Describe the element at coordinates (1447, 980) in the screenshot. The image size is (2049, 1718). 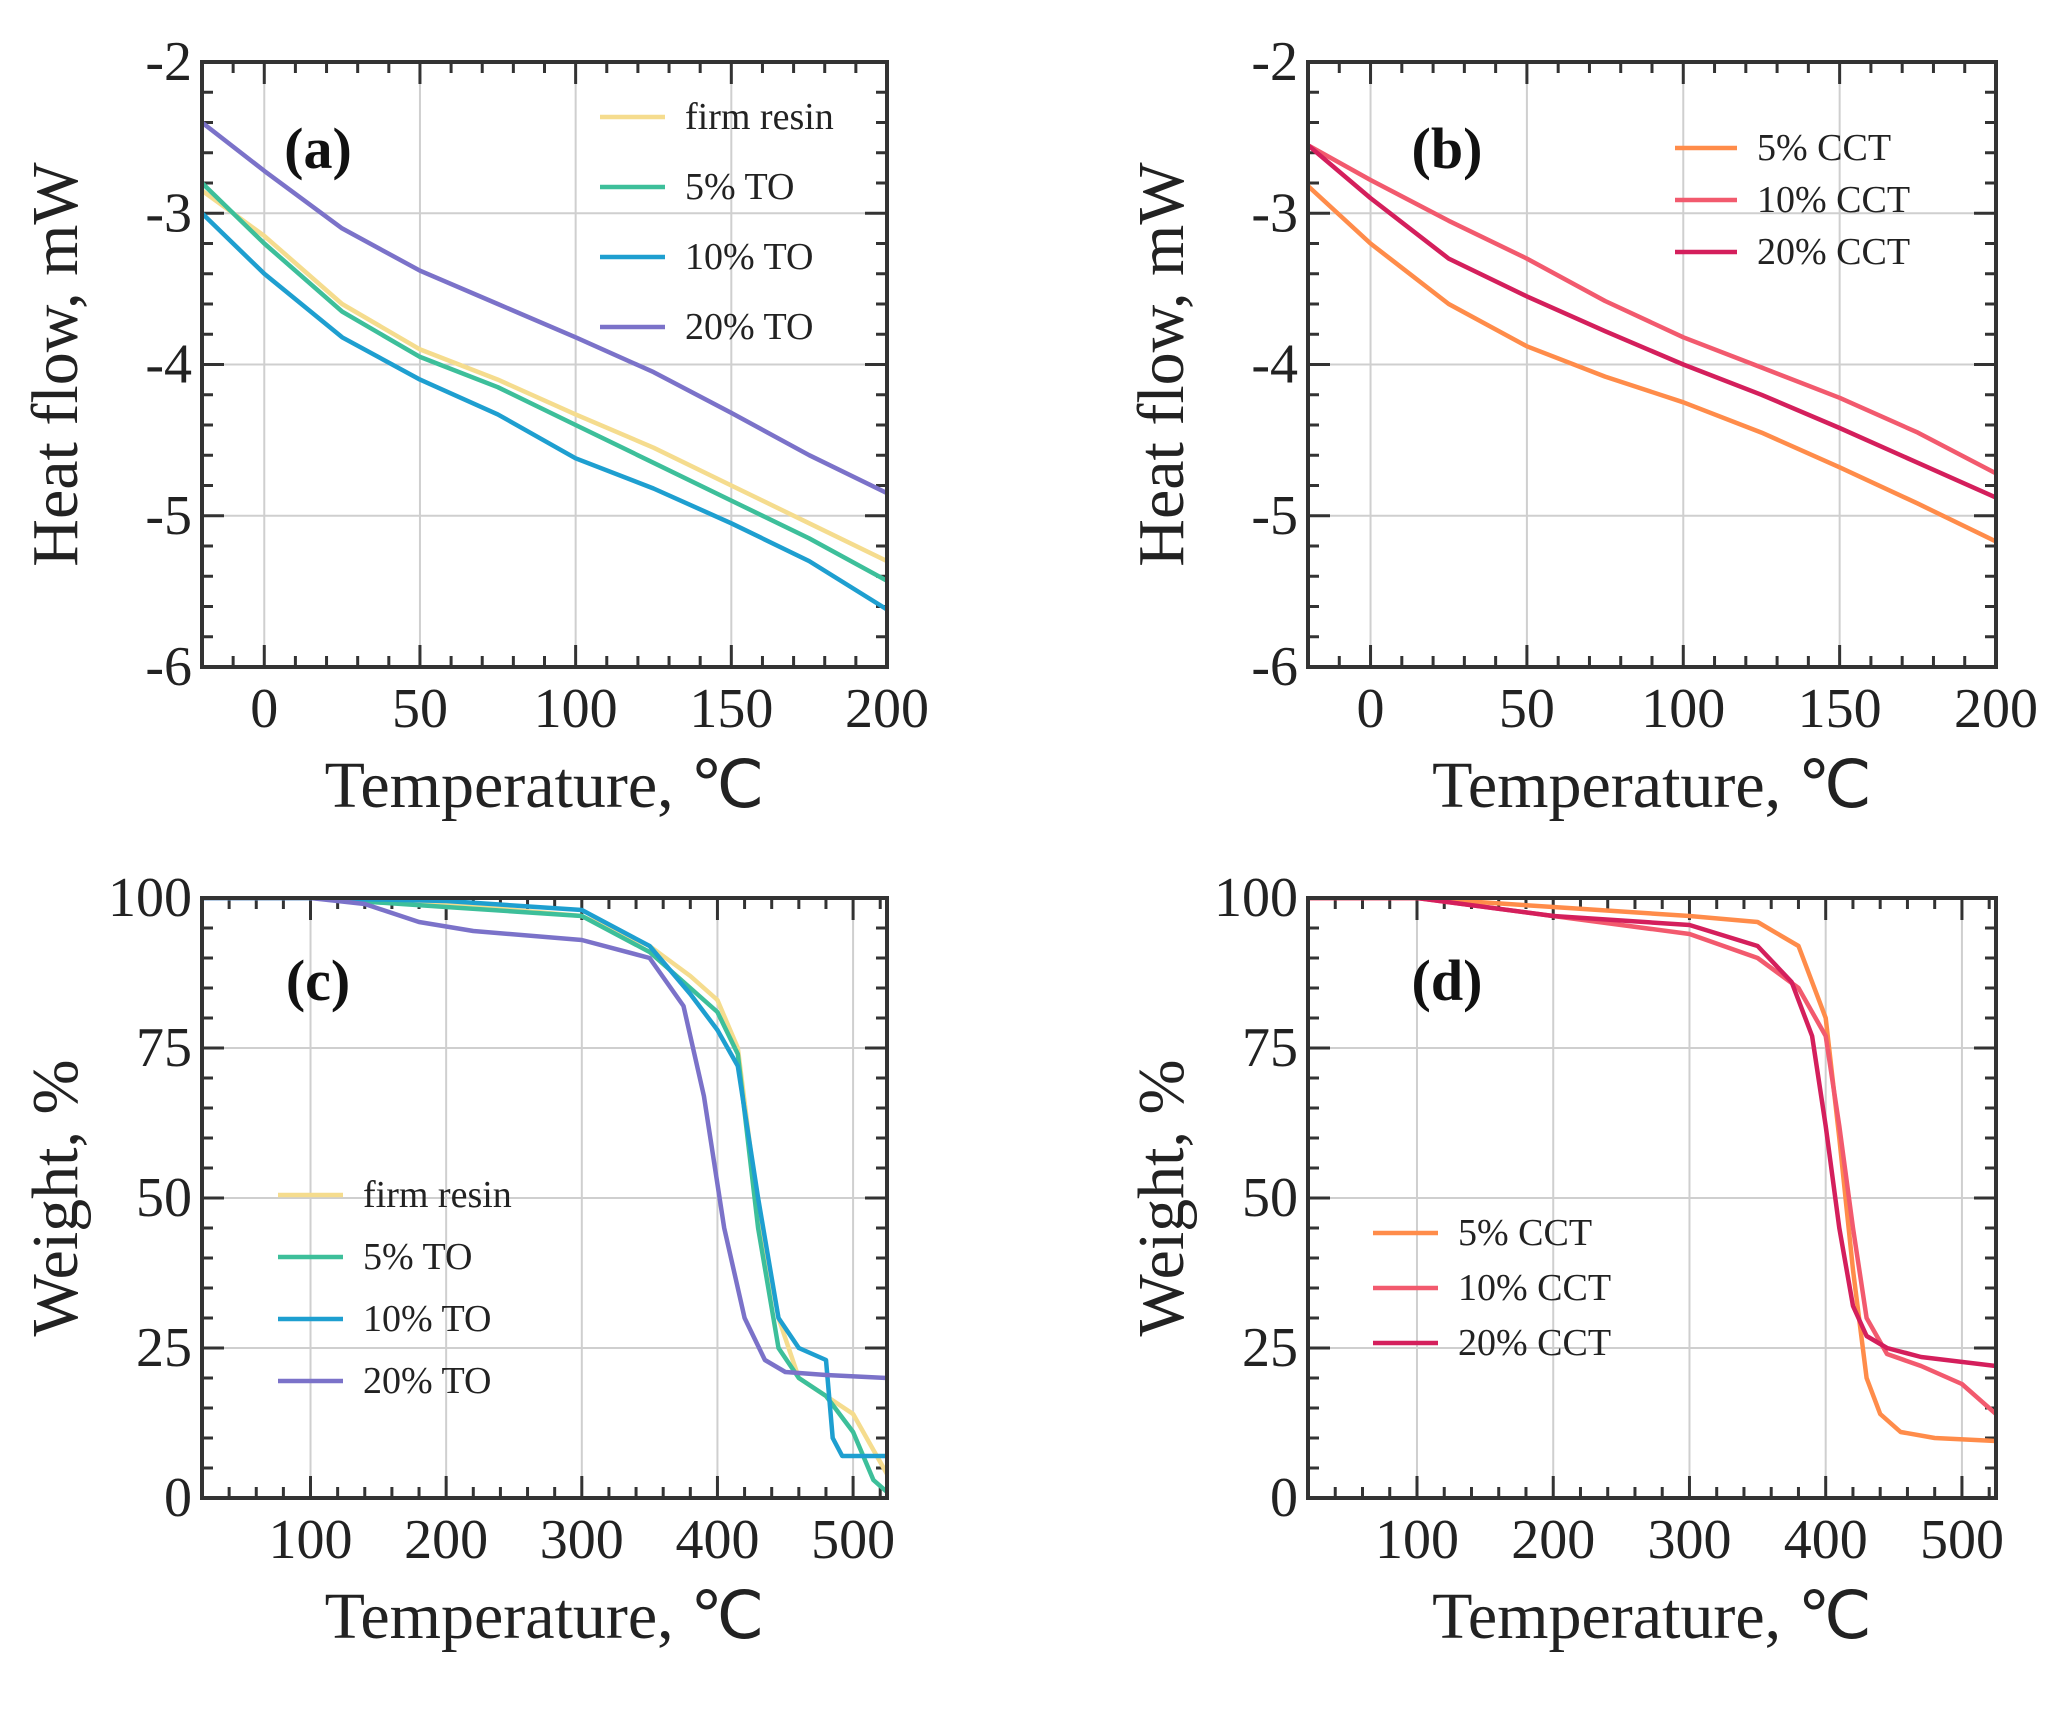
I see `panel-label: (d)` at that location.